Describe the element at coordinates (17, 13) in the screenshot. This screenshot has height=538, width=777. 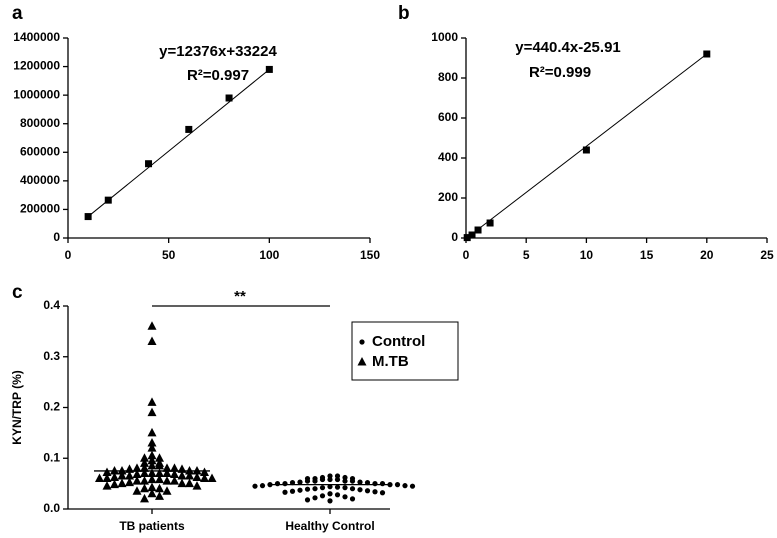
I see `panel-label: a` at that location.